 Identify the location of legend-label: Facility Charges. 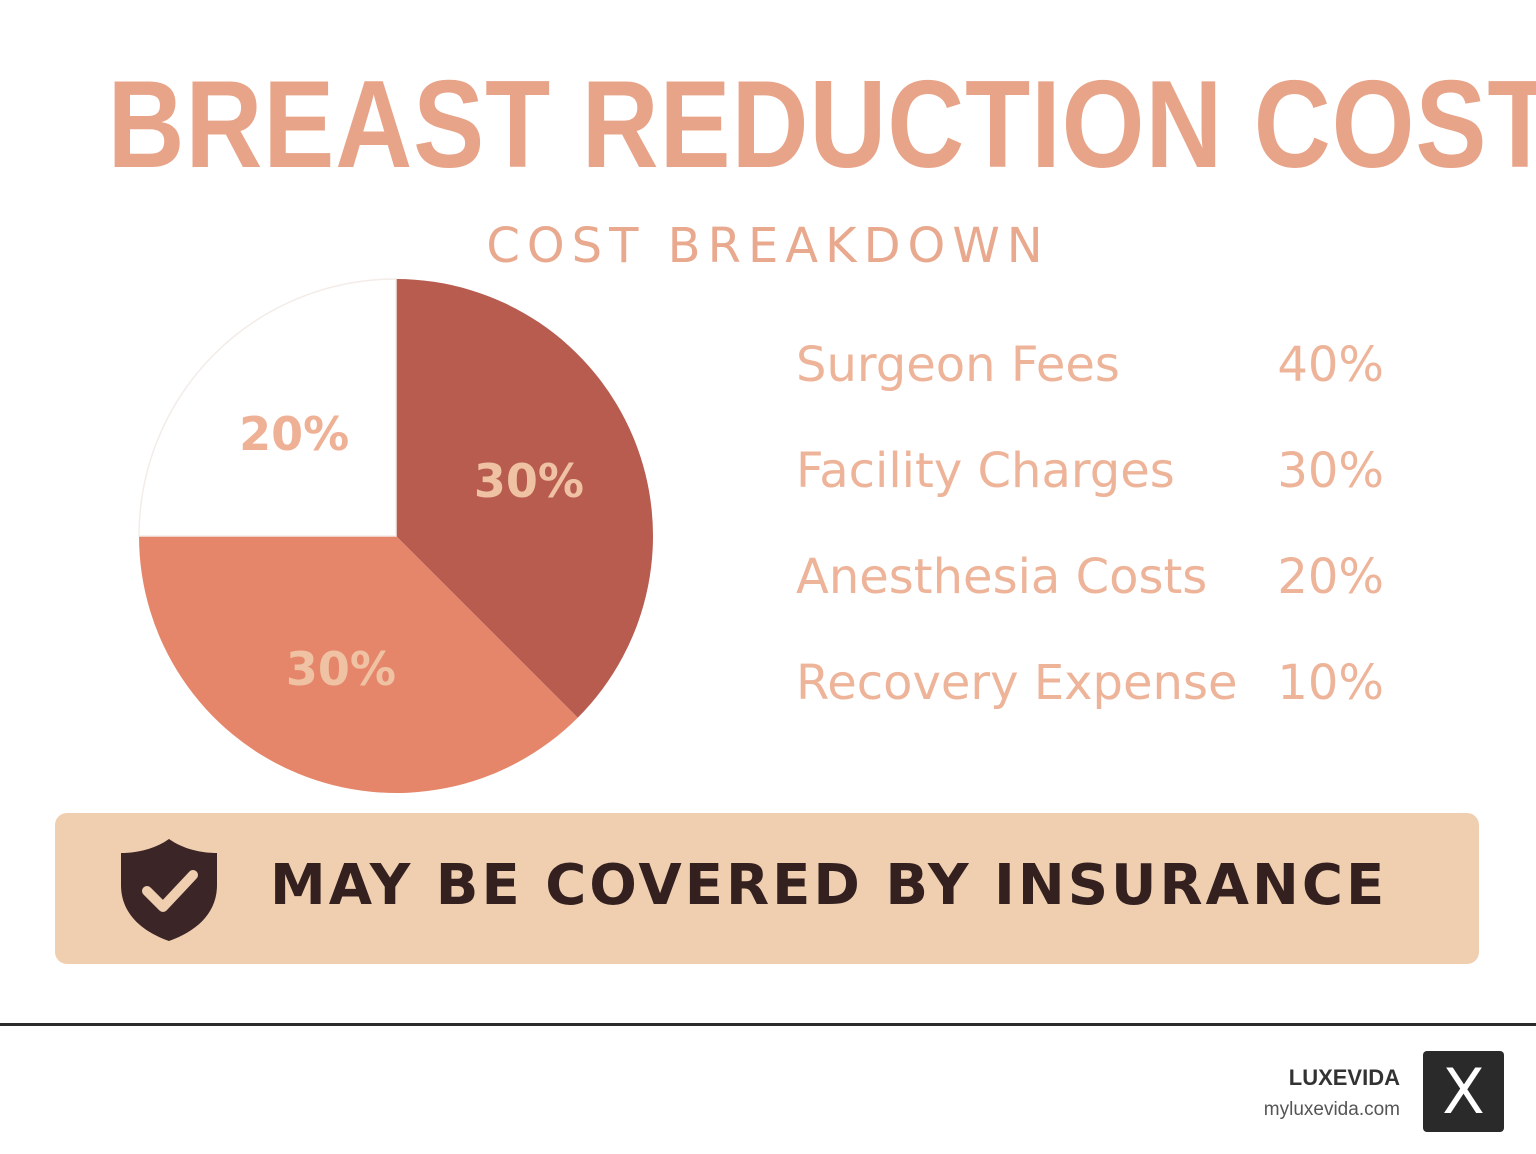
(985, 471).